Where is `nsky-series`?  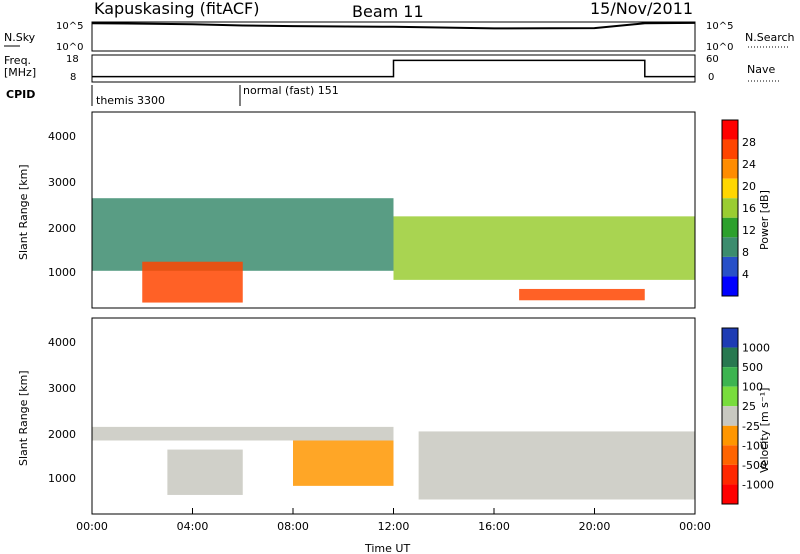 nsky-series is located at coordinates (393, 25).